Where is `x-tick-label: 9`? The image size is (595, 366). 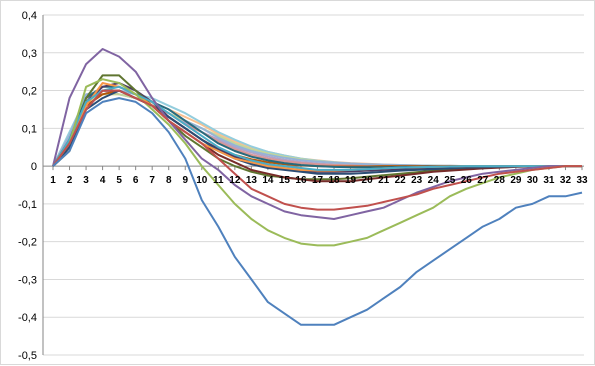
x-tick-label: 9 is located at coordinates (185, 180).